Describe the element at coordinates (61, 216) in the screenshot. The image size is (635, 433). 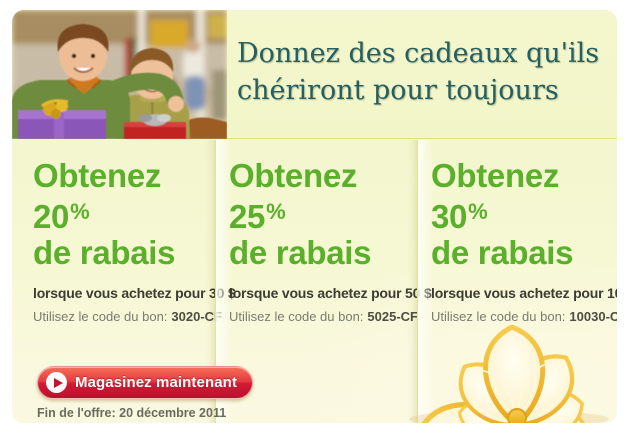
I see `offer-percent: 20%` at that location.